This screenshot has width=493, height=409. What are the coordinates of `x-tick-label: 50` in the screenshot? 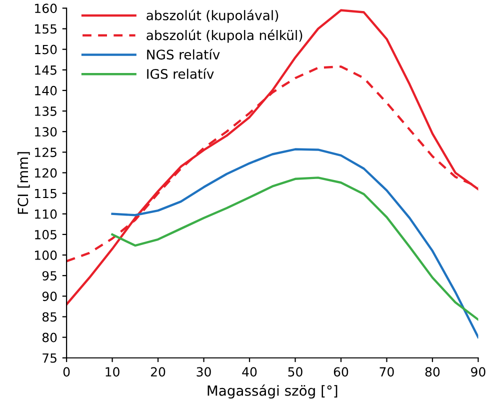 It's located at (295, 372).